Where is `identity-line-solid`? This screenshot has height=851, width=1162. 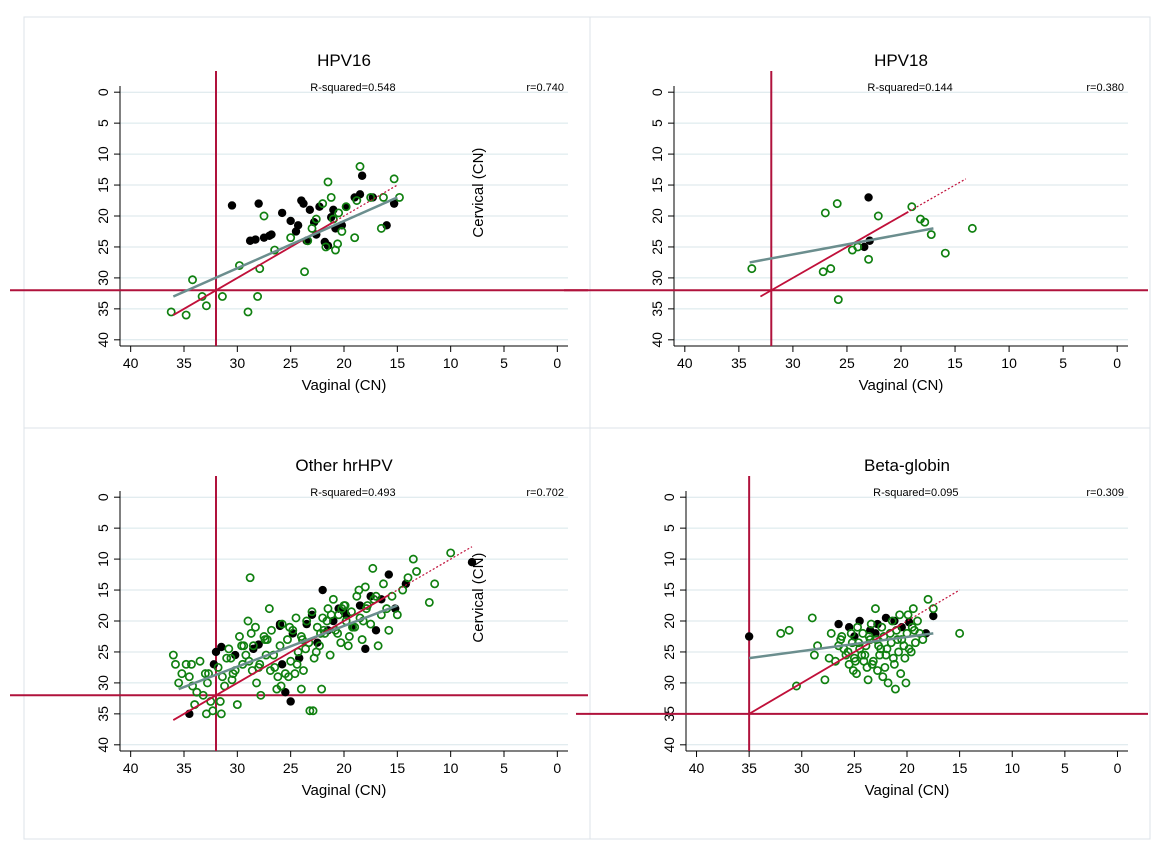 identity-line-solid is located at coordinates (825, 669).